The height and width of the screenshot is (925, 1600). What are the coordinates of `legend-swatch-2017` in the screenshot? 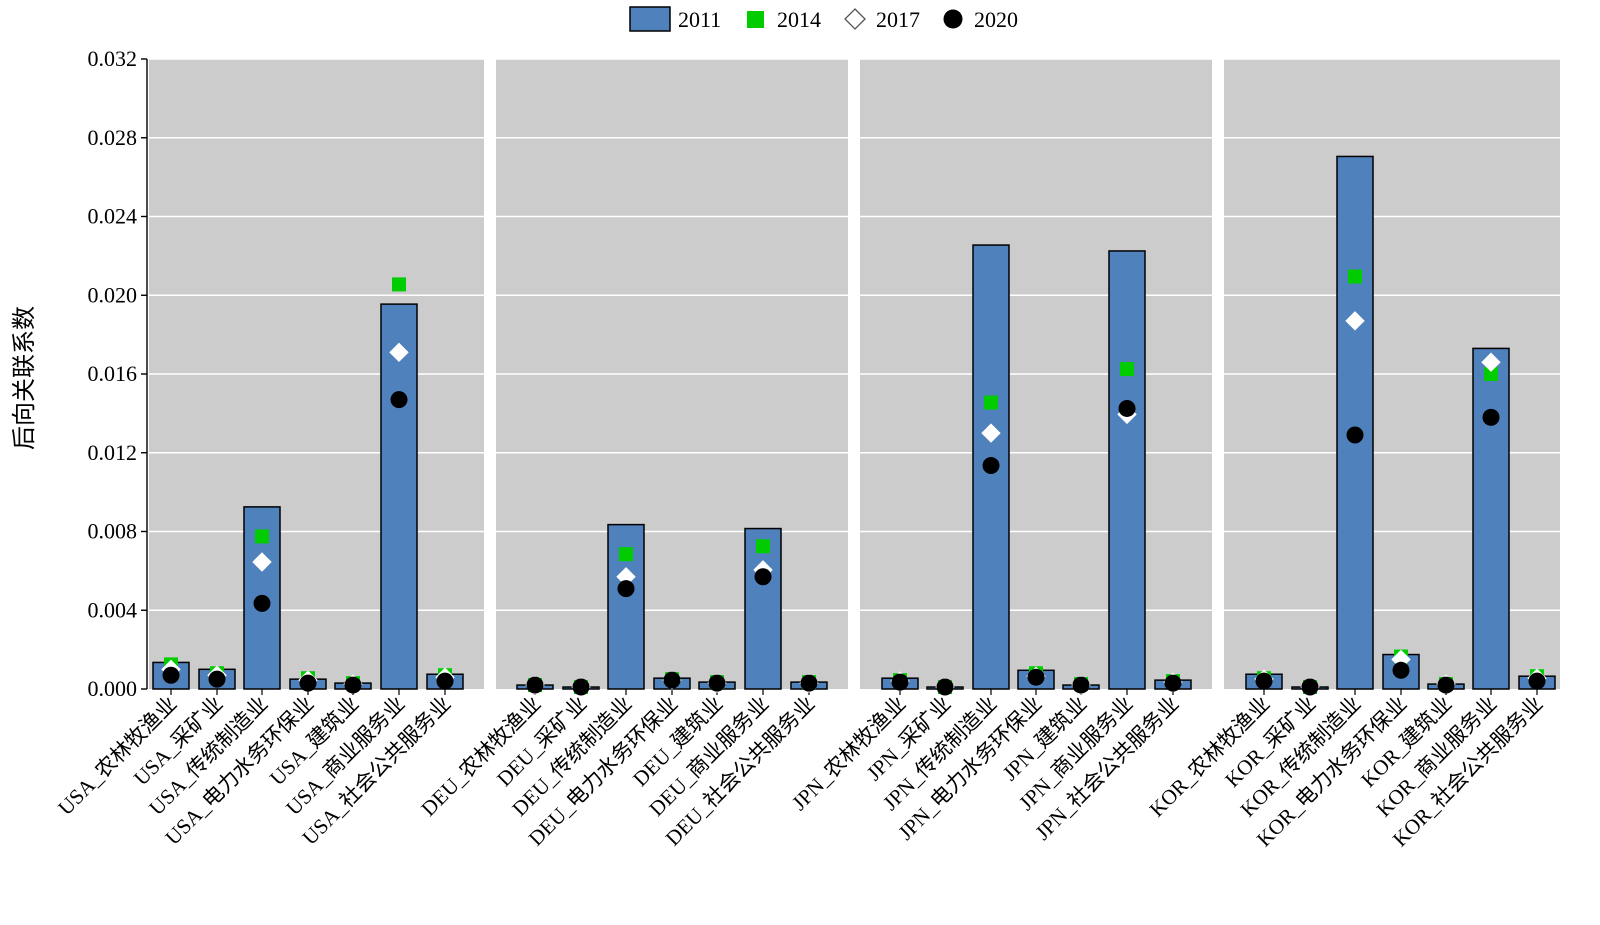 It's located at (855, 19).